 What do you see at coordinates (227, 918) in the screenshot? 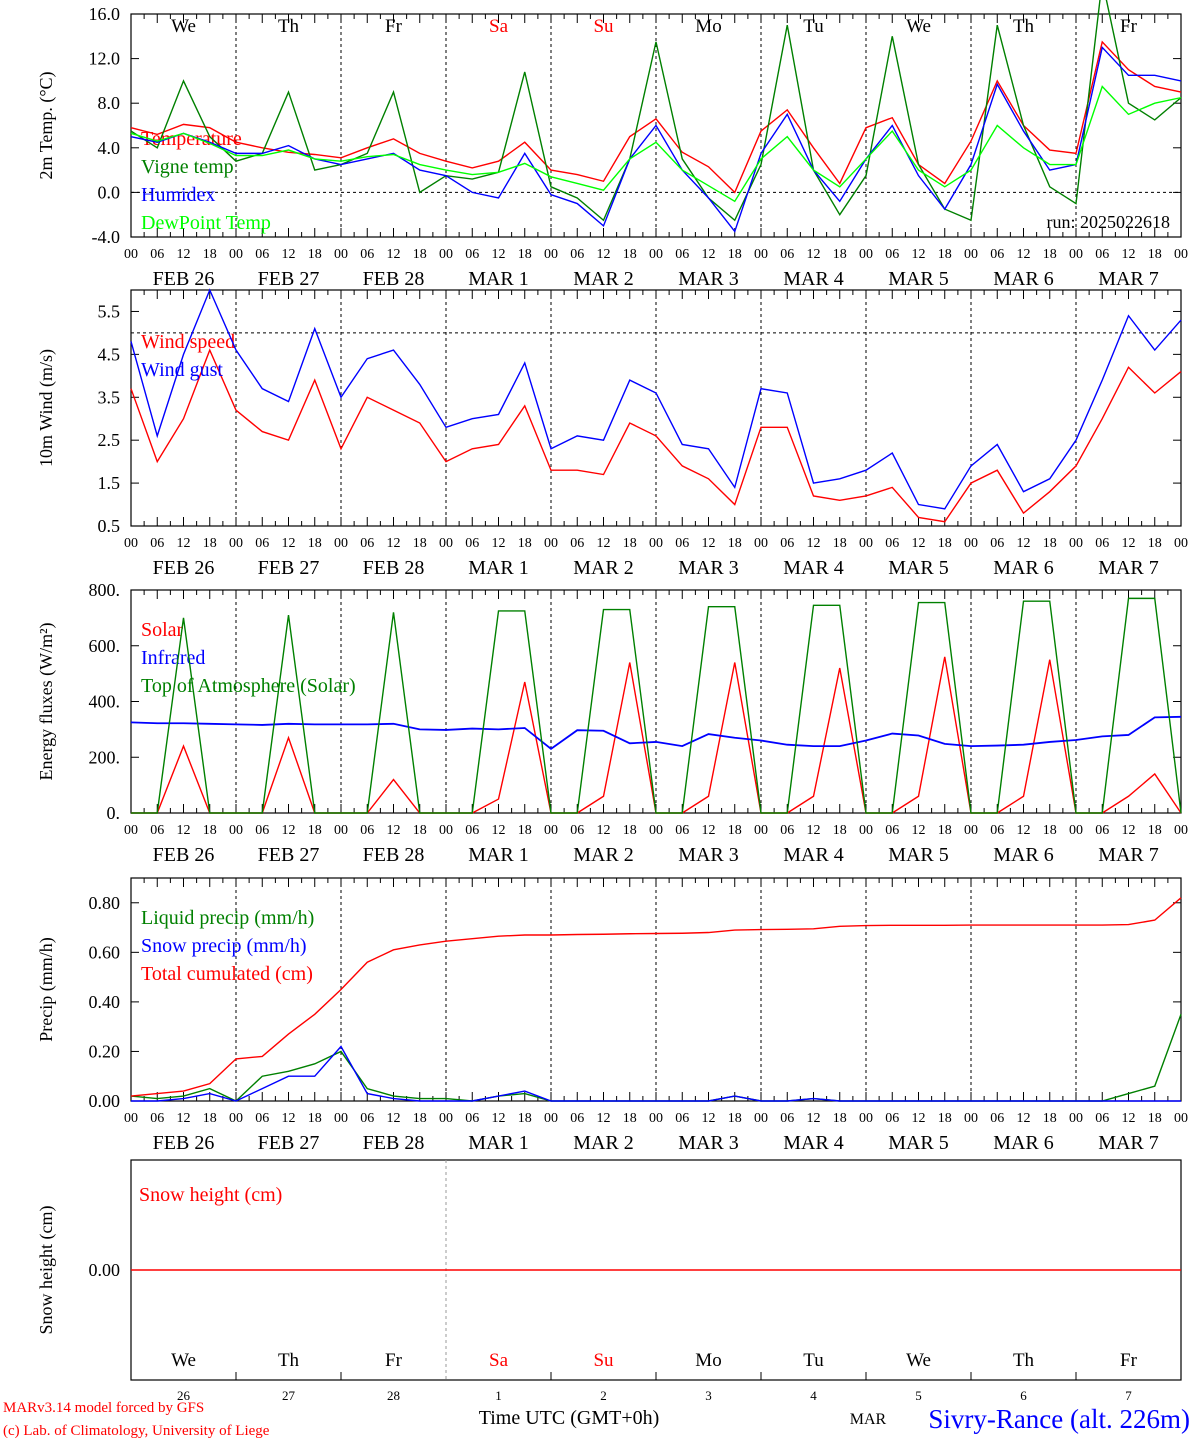
I see `legend-entry: Liquid precip (mm/h)` at bounding box center [227, 918].